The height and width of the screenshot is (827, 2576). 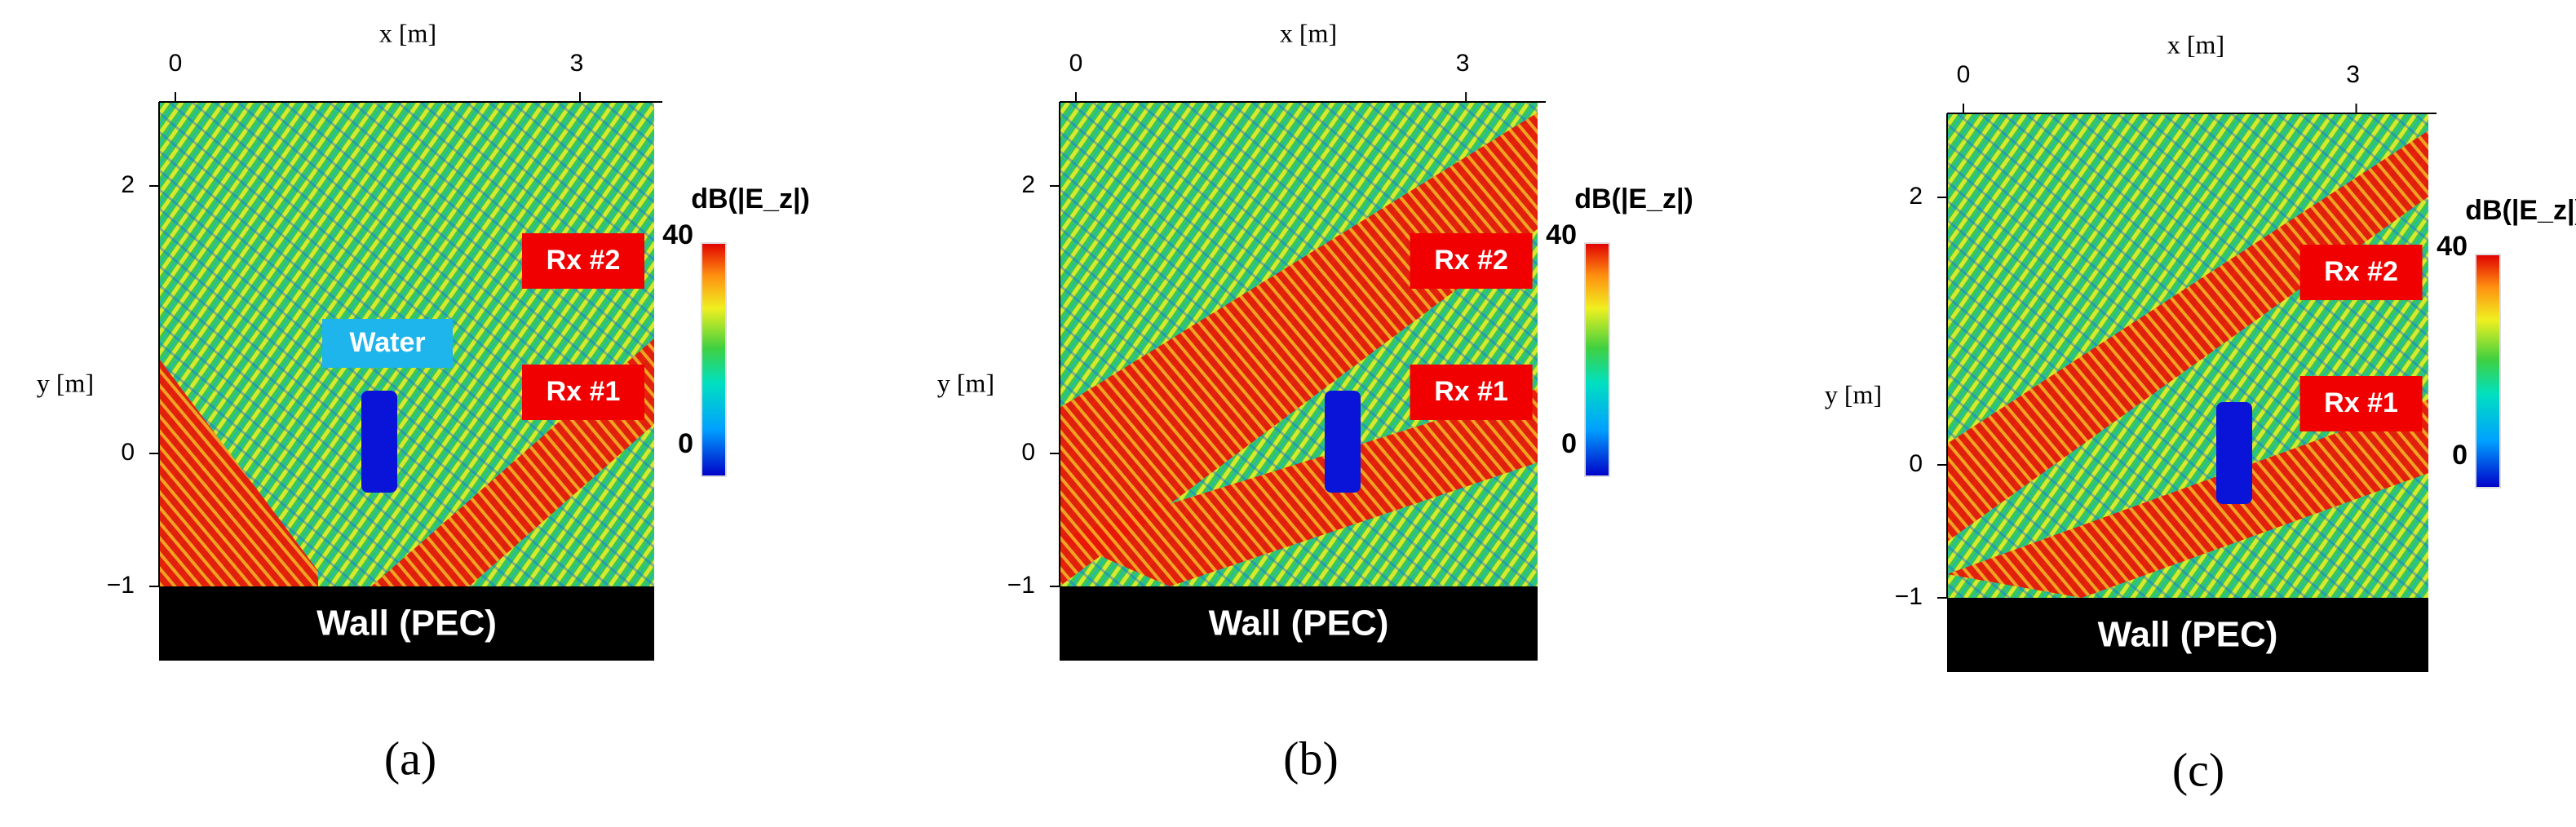 I want to click on caption: (c), so click(x=2198, y=769).